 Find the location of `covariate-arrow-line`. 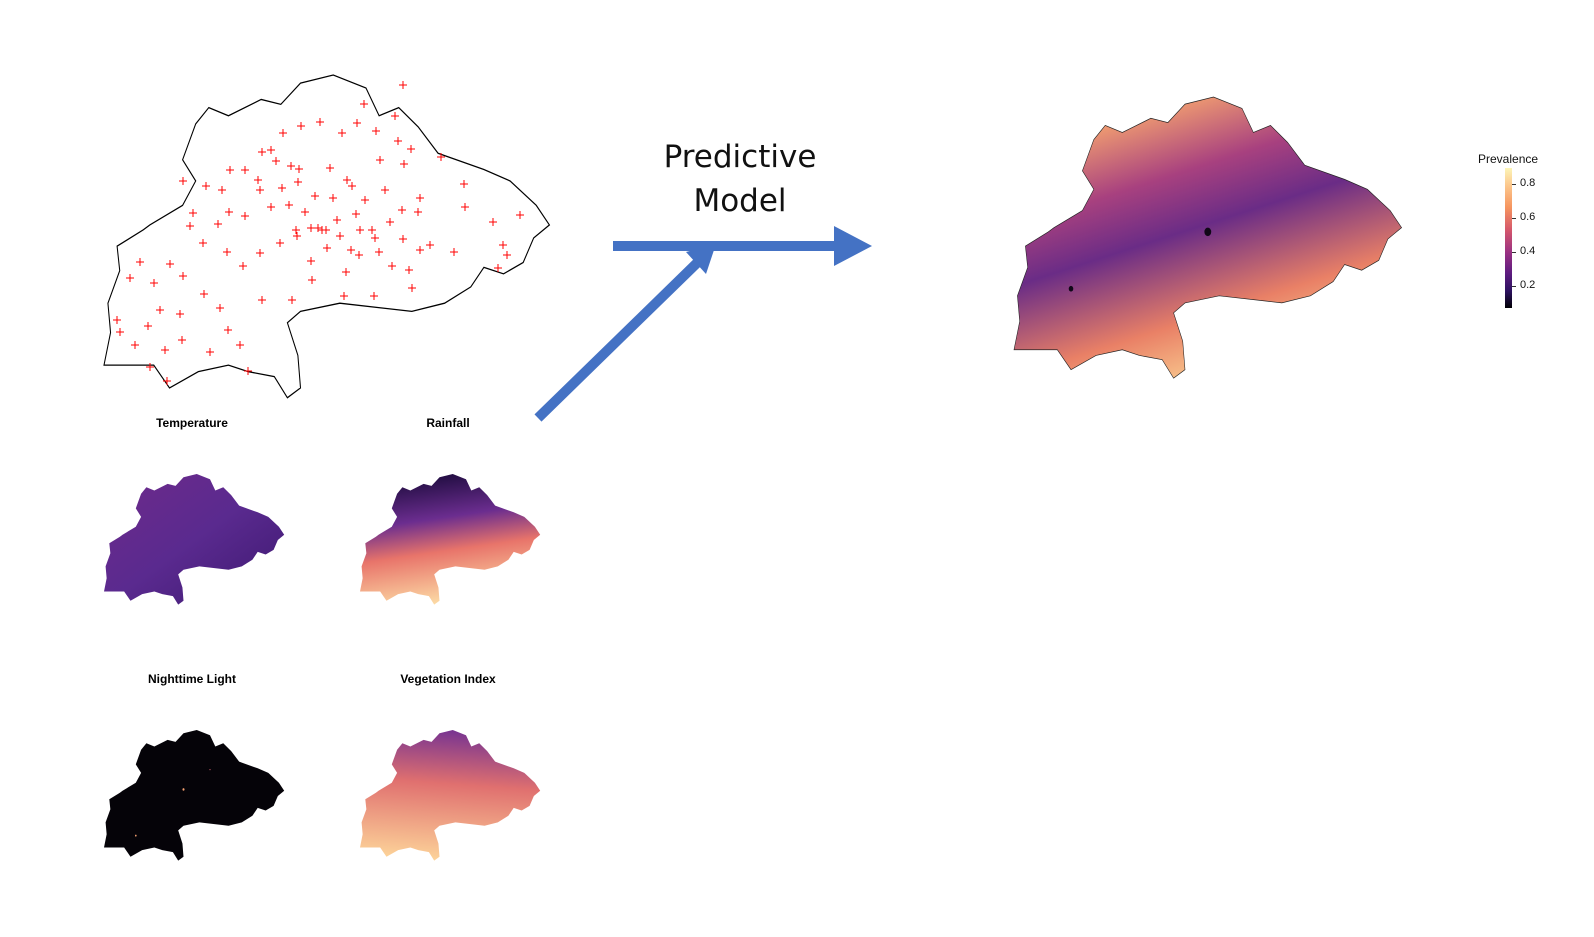

covariate-arrow-line is located at coordinates (618, 340).